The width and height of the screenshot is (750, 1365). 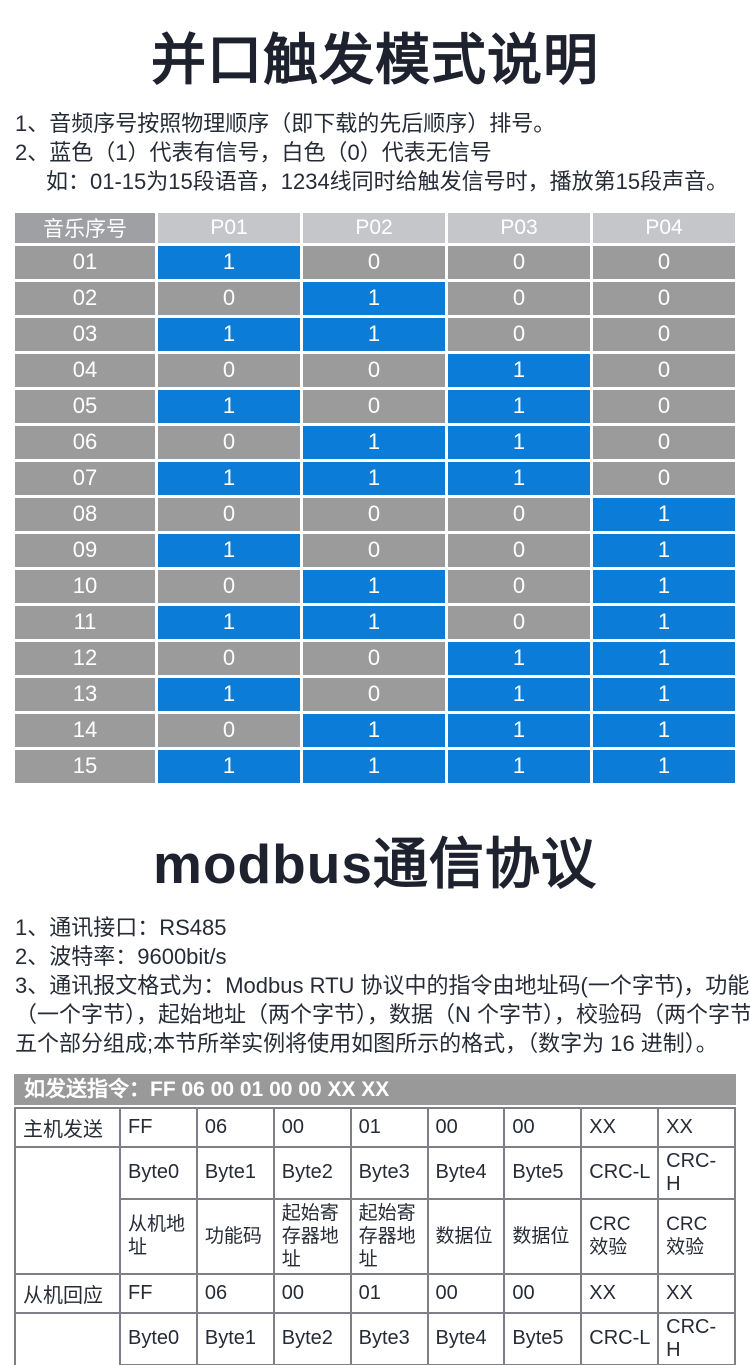 I want to click on trigger-table-row: 07 1 1 1 0, so click(x=375, y=478).